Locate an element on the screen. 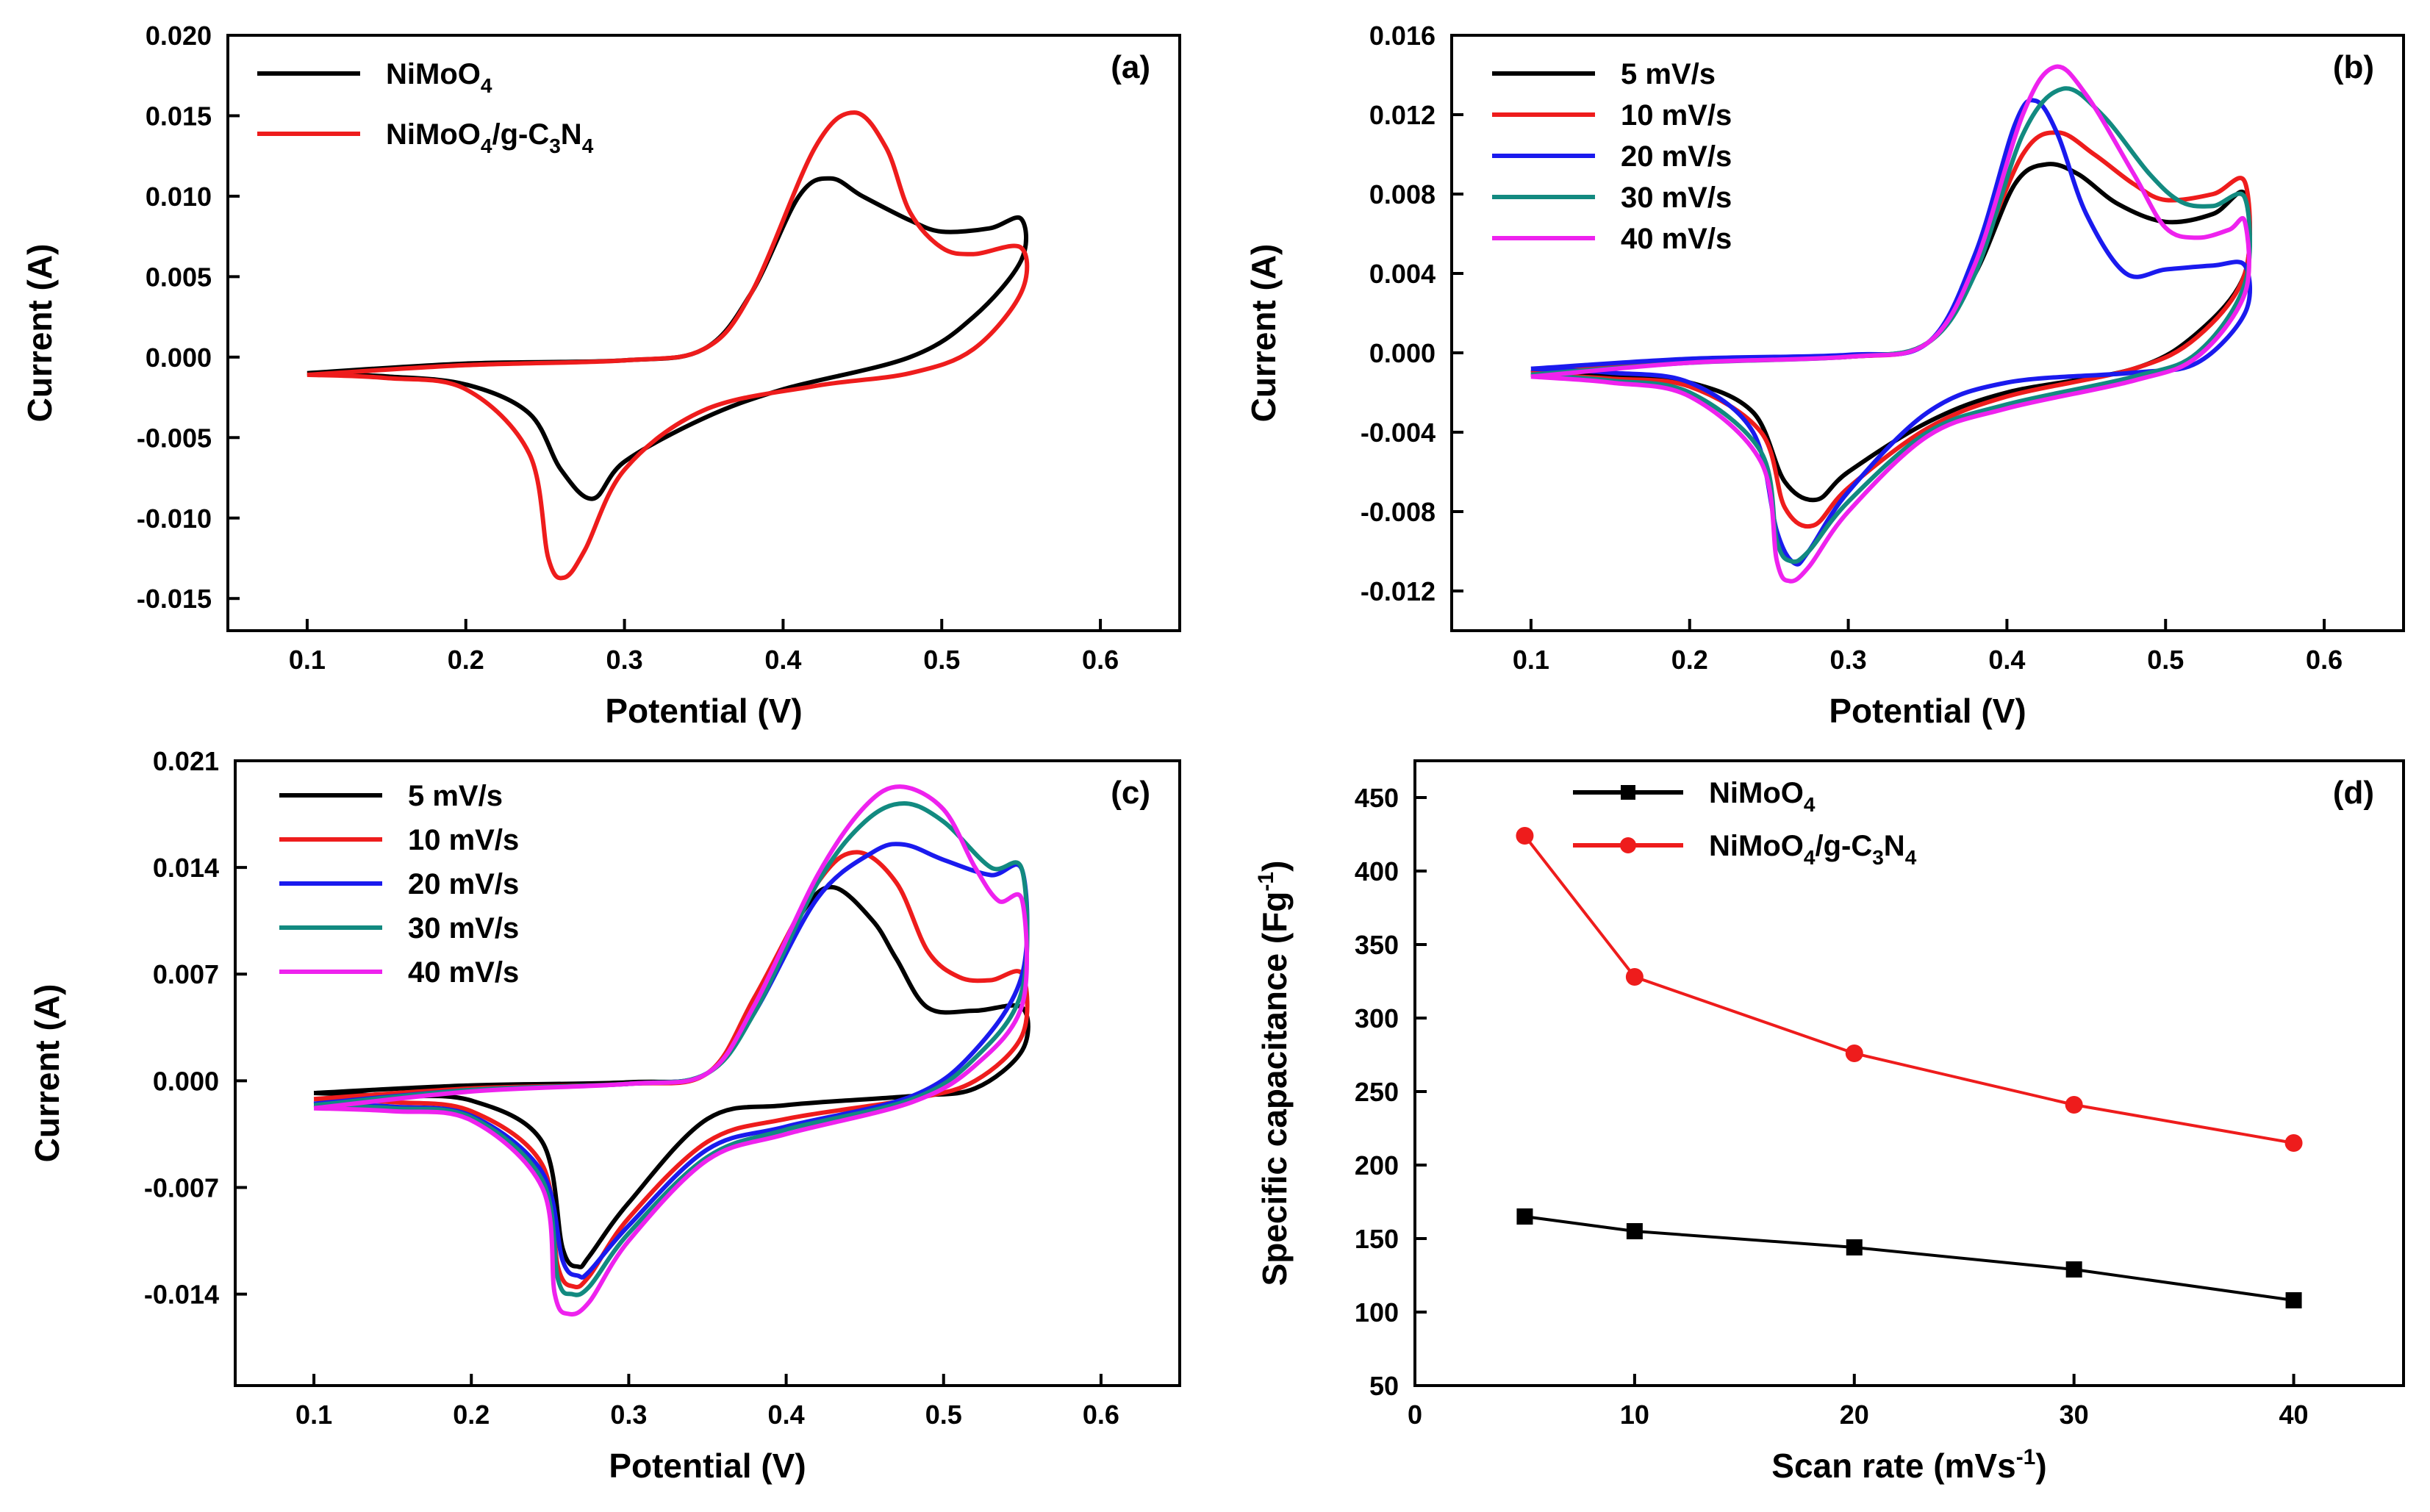  y-tick-label: 0.020 is located at coordinates (179, 36).